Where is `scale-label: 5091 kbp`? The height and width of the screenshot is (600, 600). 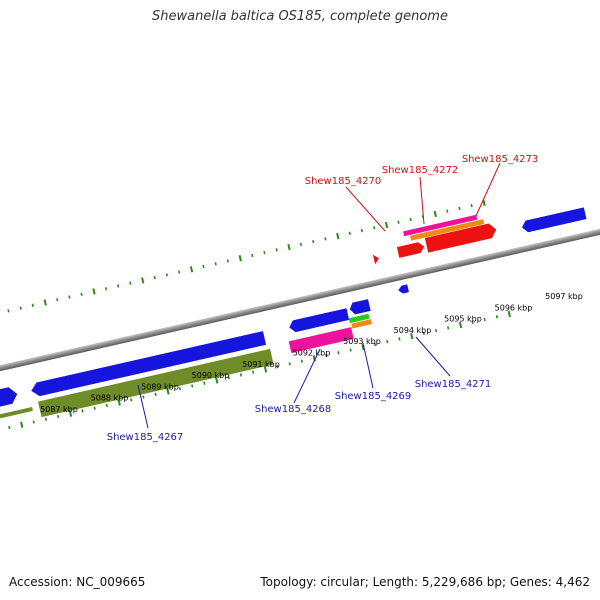 scale-label: 5091 kbp is located at coordinates (261, 364).